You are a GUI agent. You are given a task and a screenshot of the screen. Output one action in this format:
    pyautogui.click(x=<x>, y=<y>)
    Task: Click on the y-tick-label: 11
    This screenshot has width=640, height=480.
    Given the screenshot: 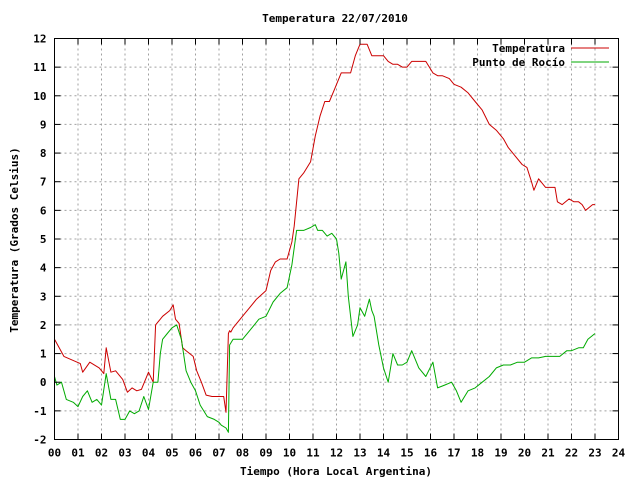 What is the action you would take?
    pyautogui.click(x=40, y=67)
    